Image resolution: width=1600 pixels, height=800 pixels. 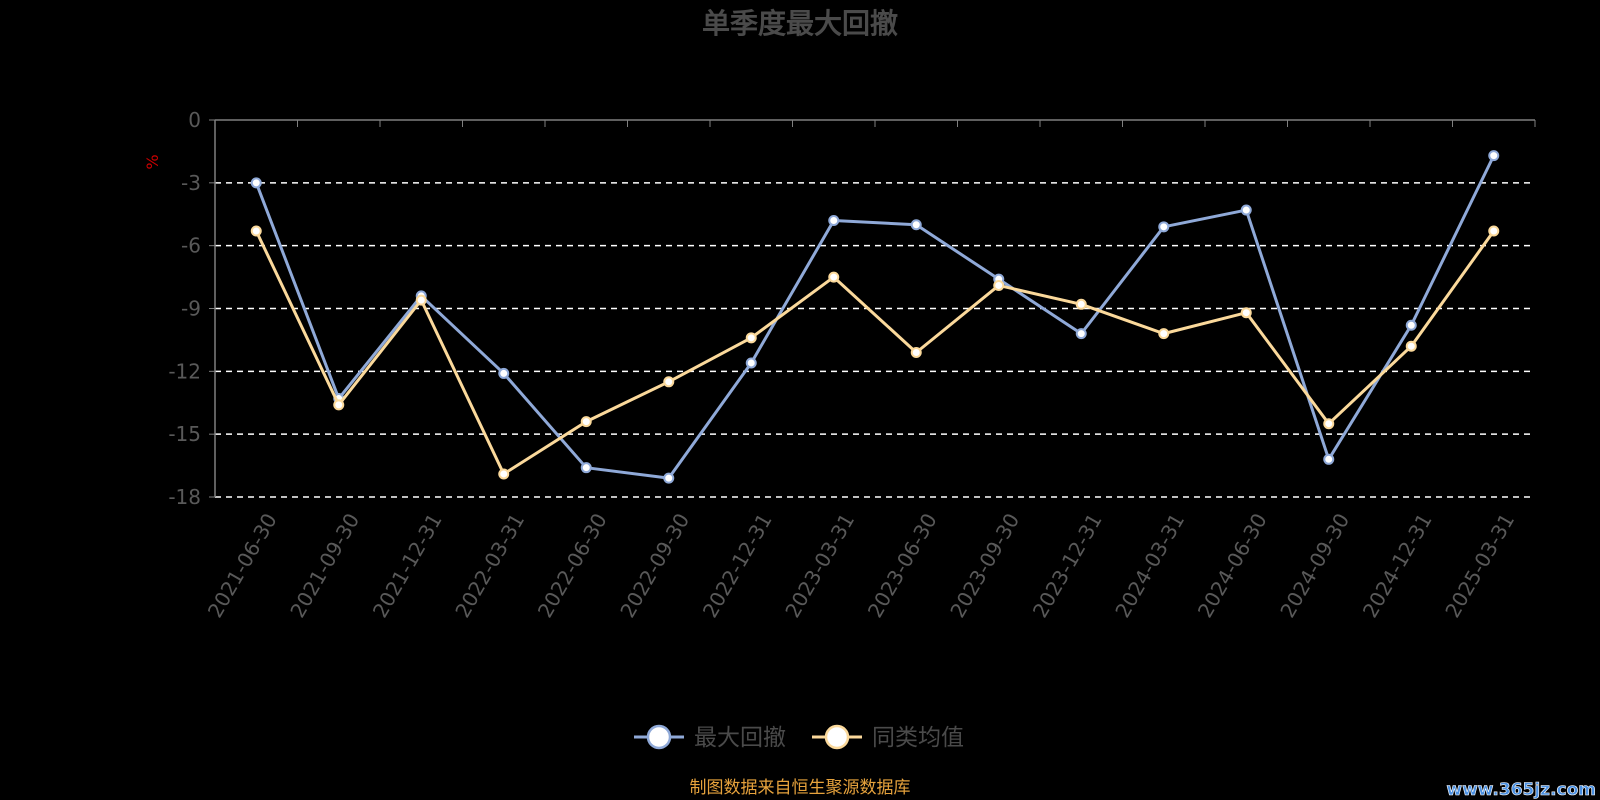 I want to click on legend-item-1: 最大回撤, so click(x=710, y=737).